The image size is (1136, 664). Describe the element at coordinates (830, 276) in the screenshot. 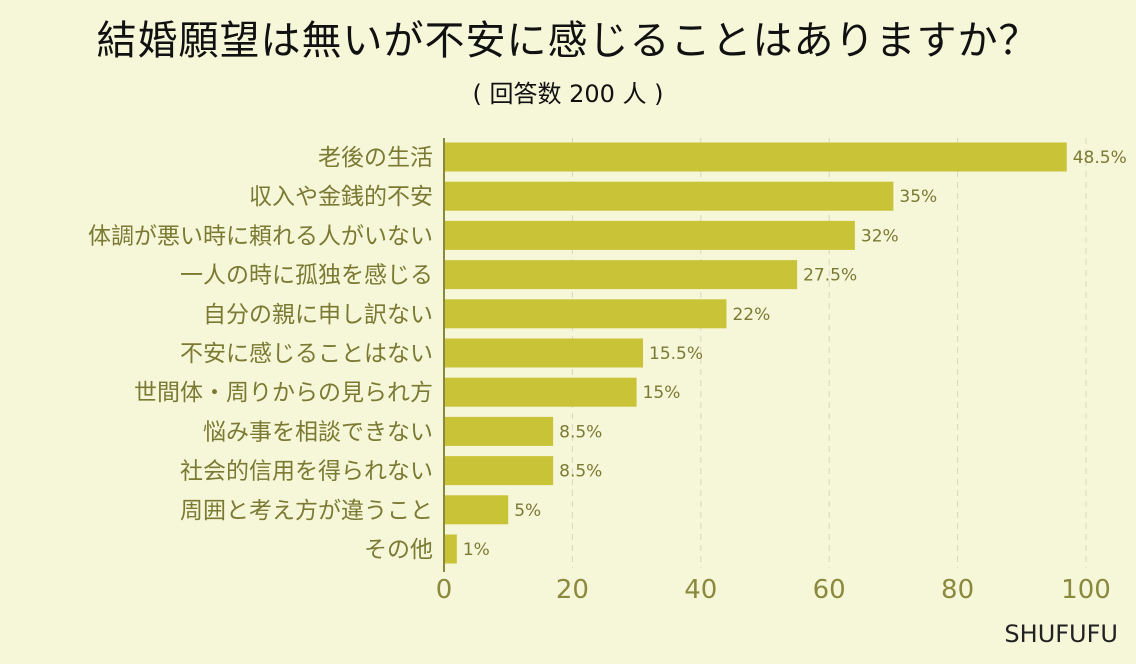

I see `value-label-3: 27.5%` at that location.